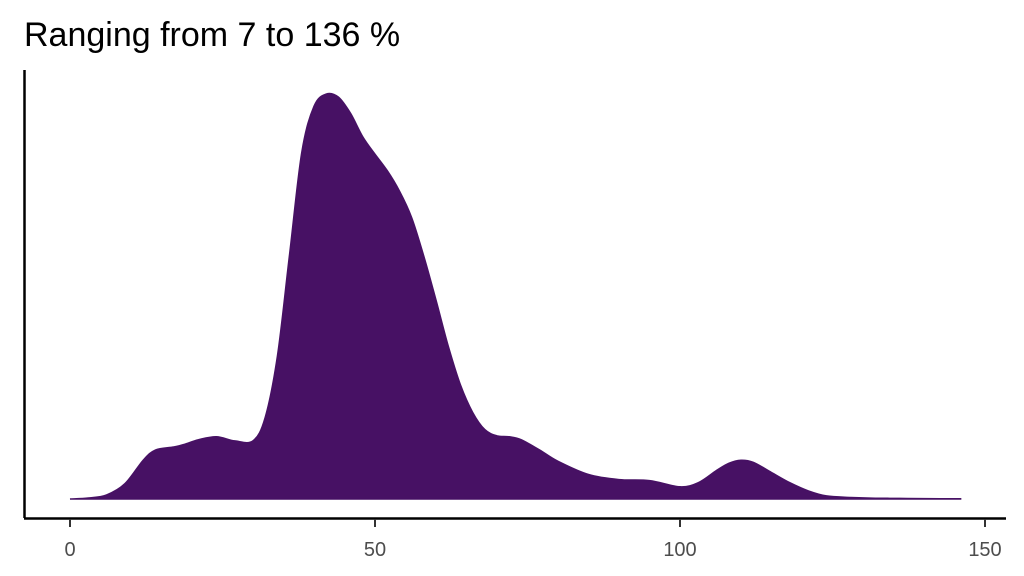 This screenshot has height=576, width=1024. What do you see at coordinates (984, 550) in the screenshot?
I see `x-tick-label: 150` at bounding box center [984, 550].